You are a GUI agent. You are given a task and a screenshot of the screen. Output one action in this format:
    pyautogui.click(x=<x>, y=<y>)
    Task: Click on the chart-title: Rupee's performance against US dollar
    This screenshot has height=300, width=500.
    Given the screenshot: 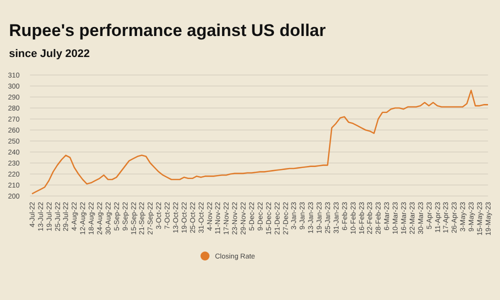 What is the action you would take?
    pyautogui.click(x=167, y=30)
    